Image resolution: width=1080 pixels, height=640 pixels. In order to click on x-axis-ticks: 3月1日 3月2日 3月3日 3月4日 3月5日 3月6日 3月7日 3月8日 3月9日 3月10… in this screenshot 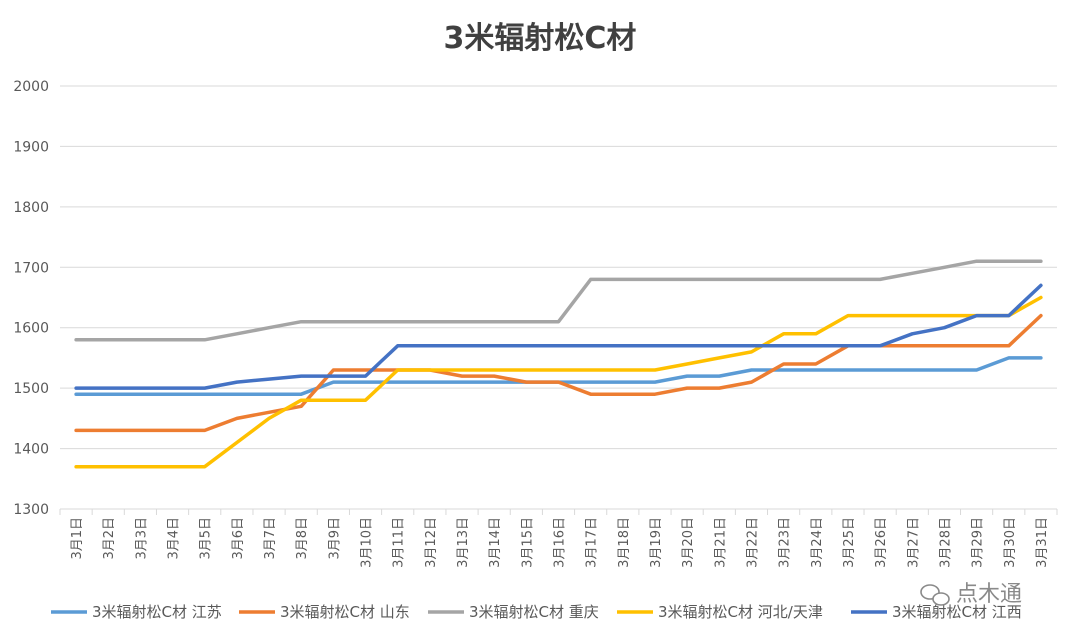, I will do `click(558, 538)`.